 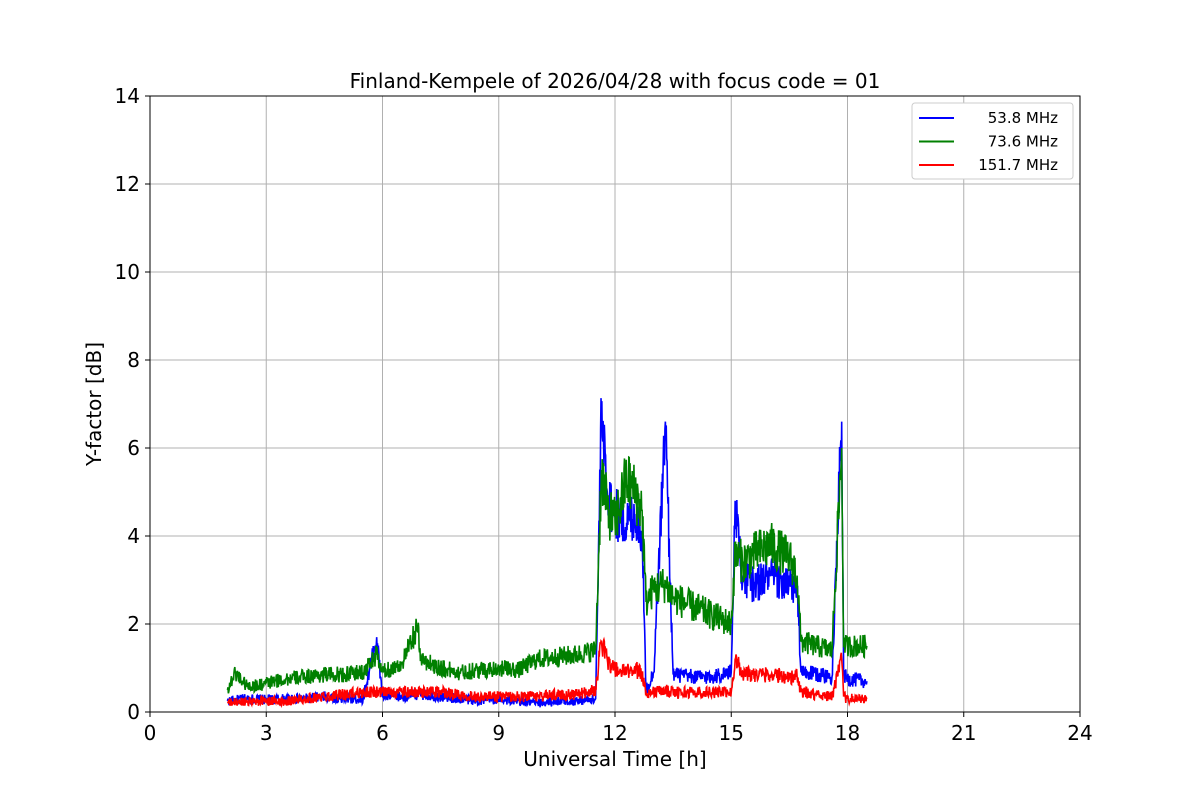 What do you see at coordinates (133, 624) in the screenshot?
I see `y-tick-label: 2` at bounding box center [133, 624].